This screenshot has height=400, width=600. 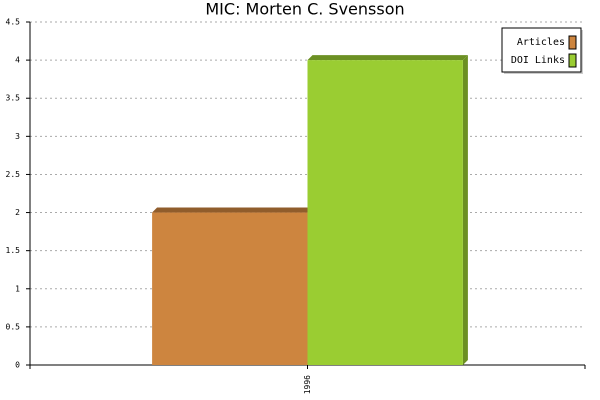 I want to click on y-tick-label: 2, so click(x=17, y=212).